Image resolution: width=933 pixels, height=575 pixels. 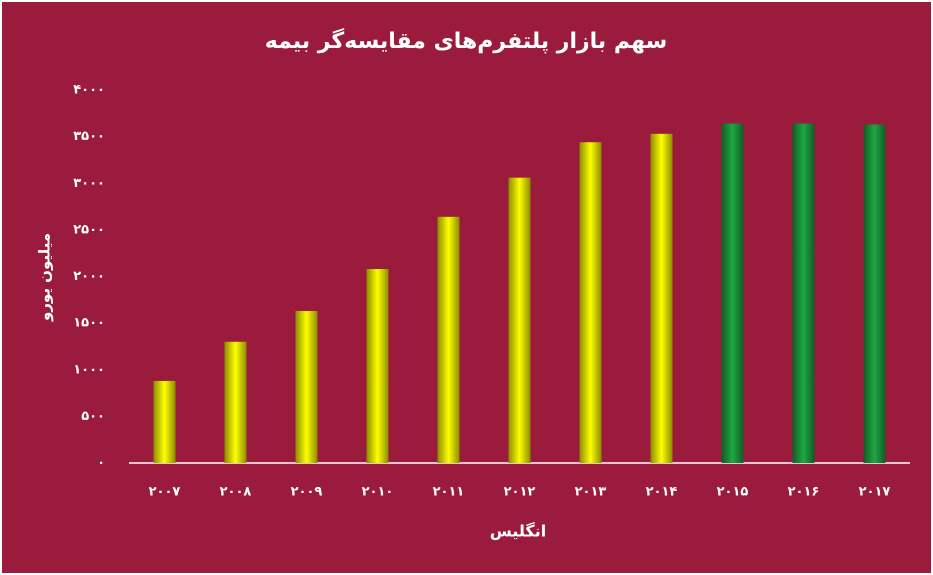 What do you see at coordinates (45, 277) in the screenshot?
I see `y-axis-title: میلیون یورو` at bounding box center [45, 277].